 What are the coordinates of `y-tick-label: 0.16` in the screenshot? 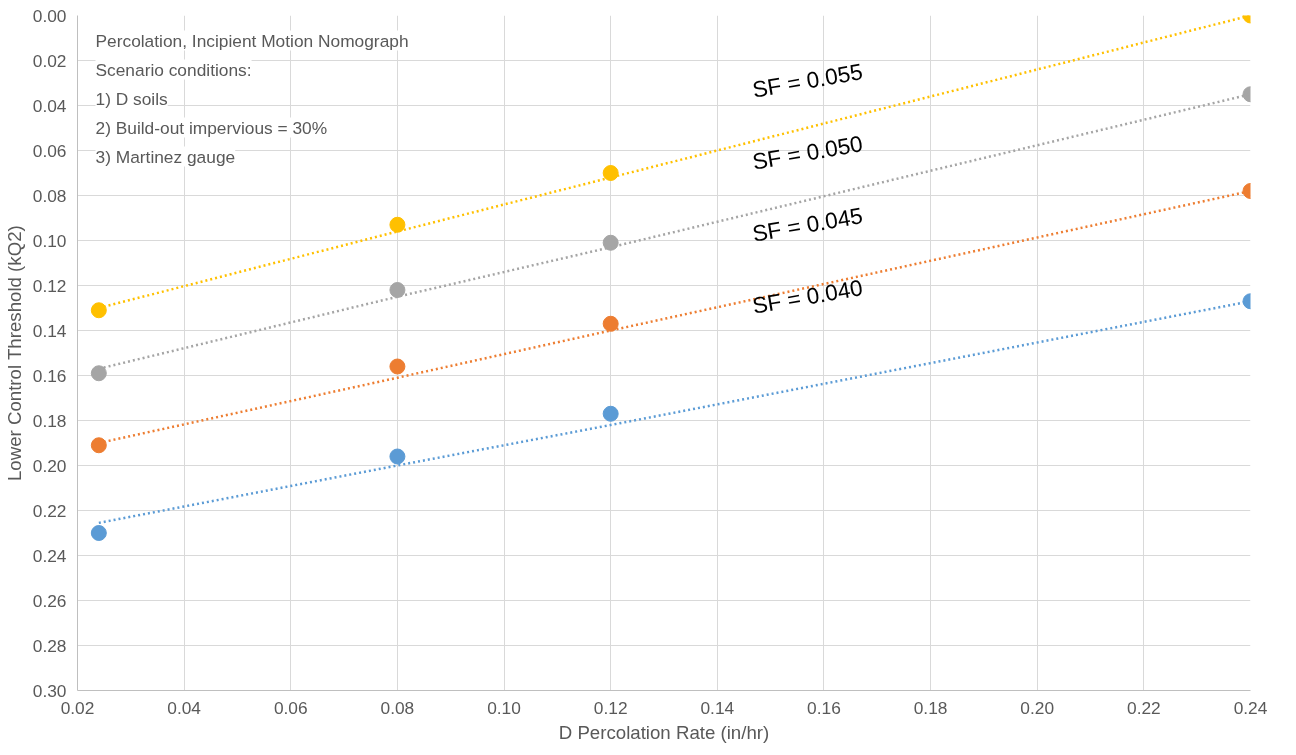 It's located at (49, 375).